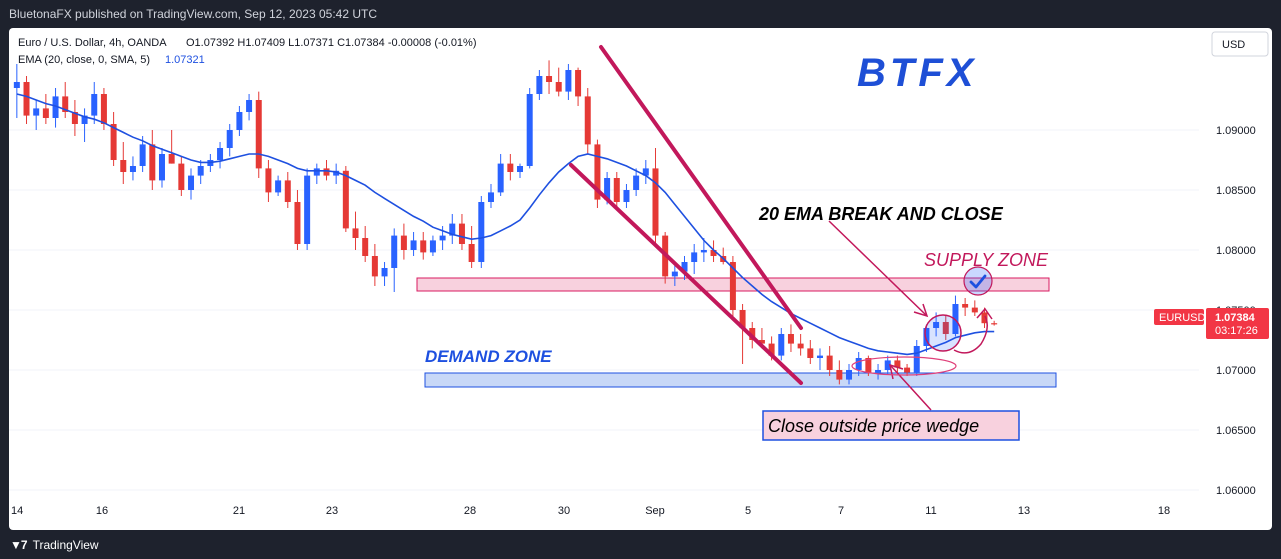 The width and height of the screenshot is (1281, 559). What do you see at coordinates (185, 60) in the screenshot?
I see `legend-ema-value: 1.07321` at bounding box center [185, 60].